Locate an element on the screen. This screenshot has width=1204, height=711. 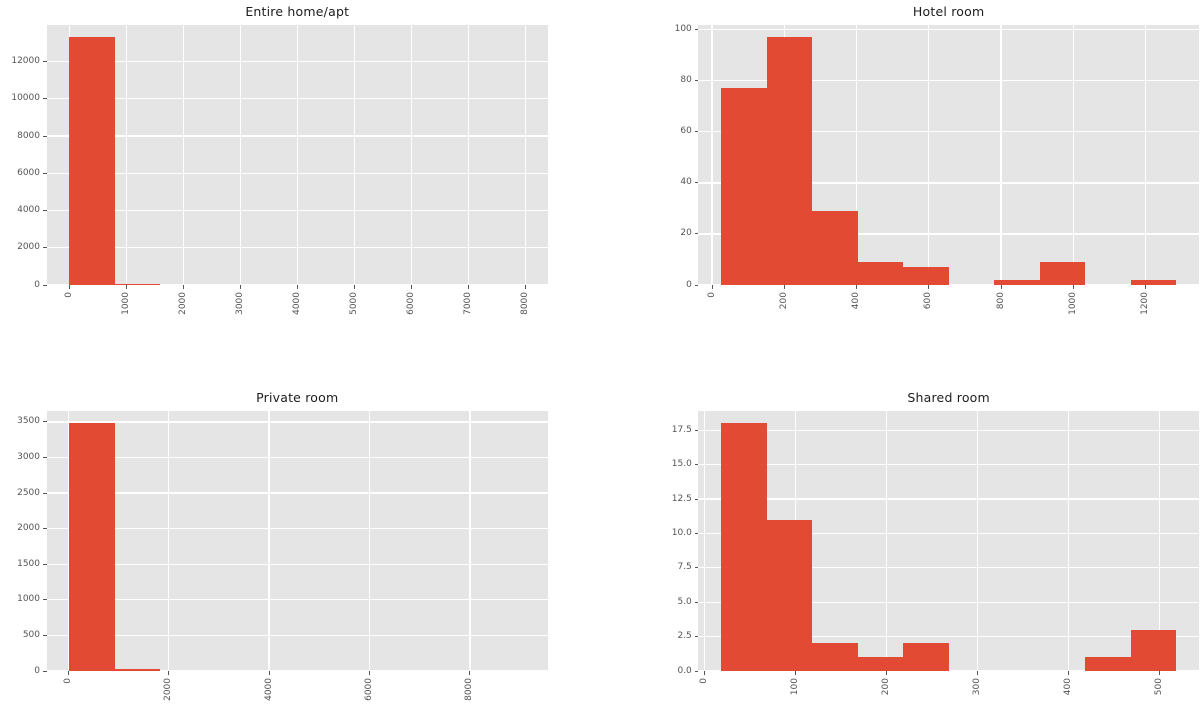
chart-title: Hotel room is located at coordinates (948, 11).